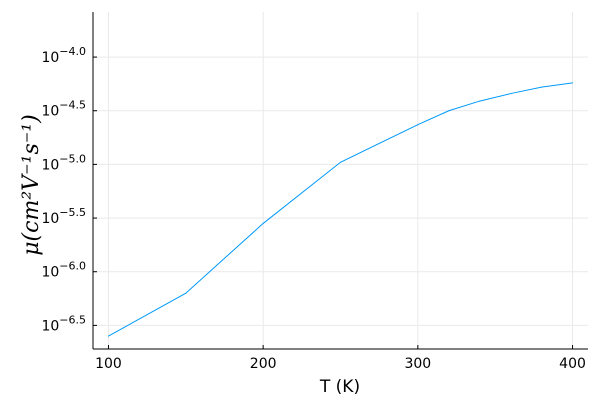  What do you see at coordinates (340, 358) in the screenshot?
I see `x-ticks: 100 200 300 400` at bounding box center [340, 358].